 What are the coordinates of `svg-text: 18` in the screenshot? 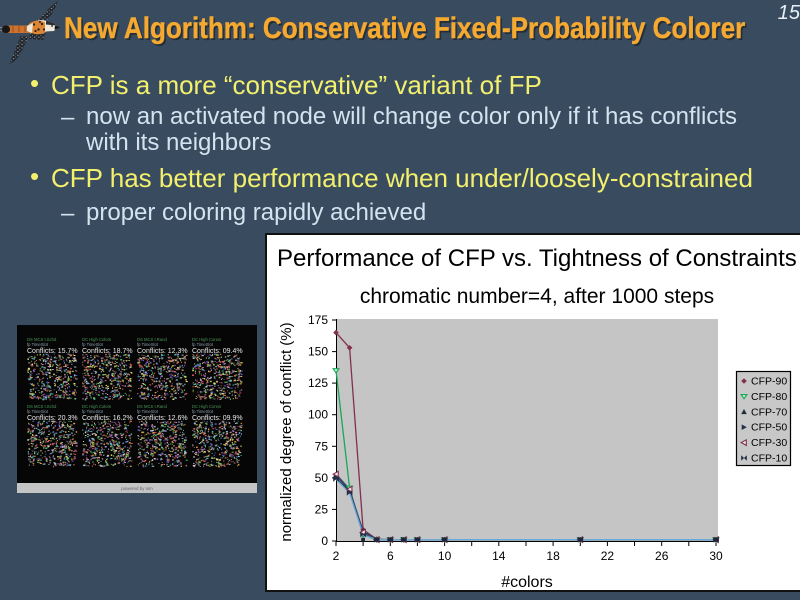 It's located at (553, 556).